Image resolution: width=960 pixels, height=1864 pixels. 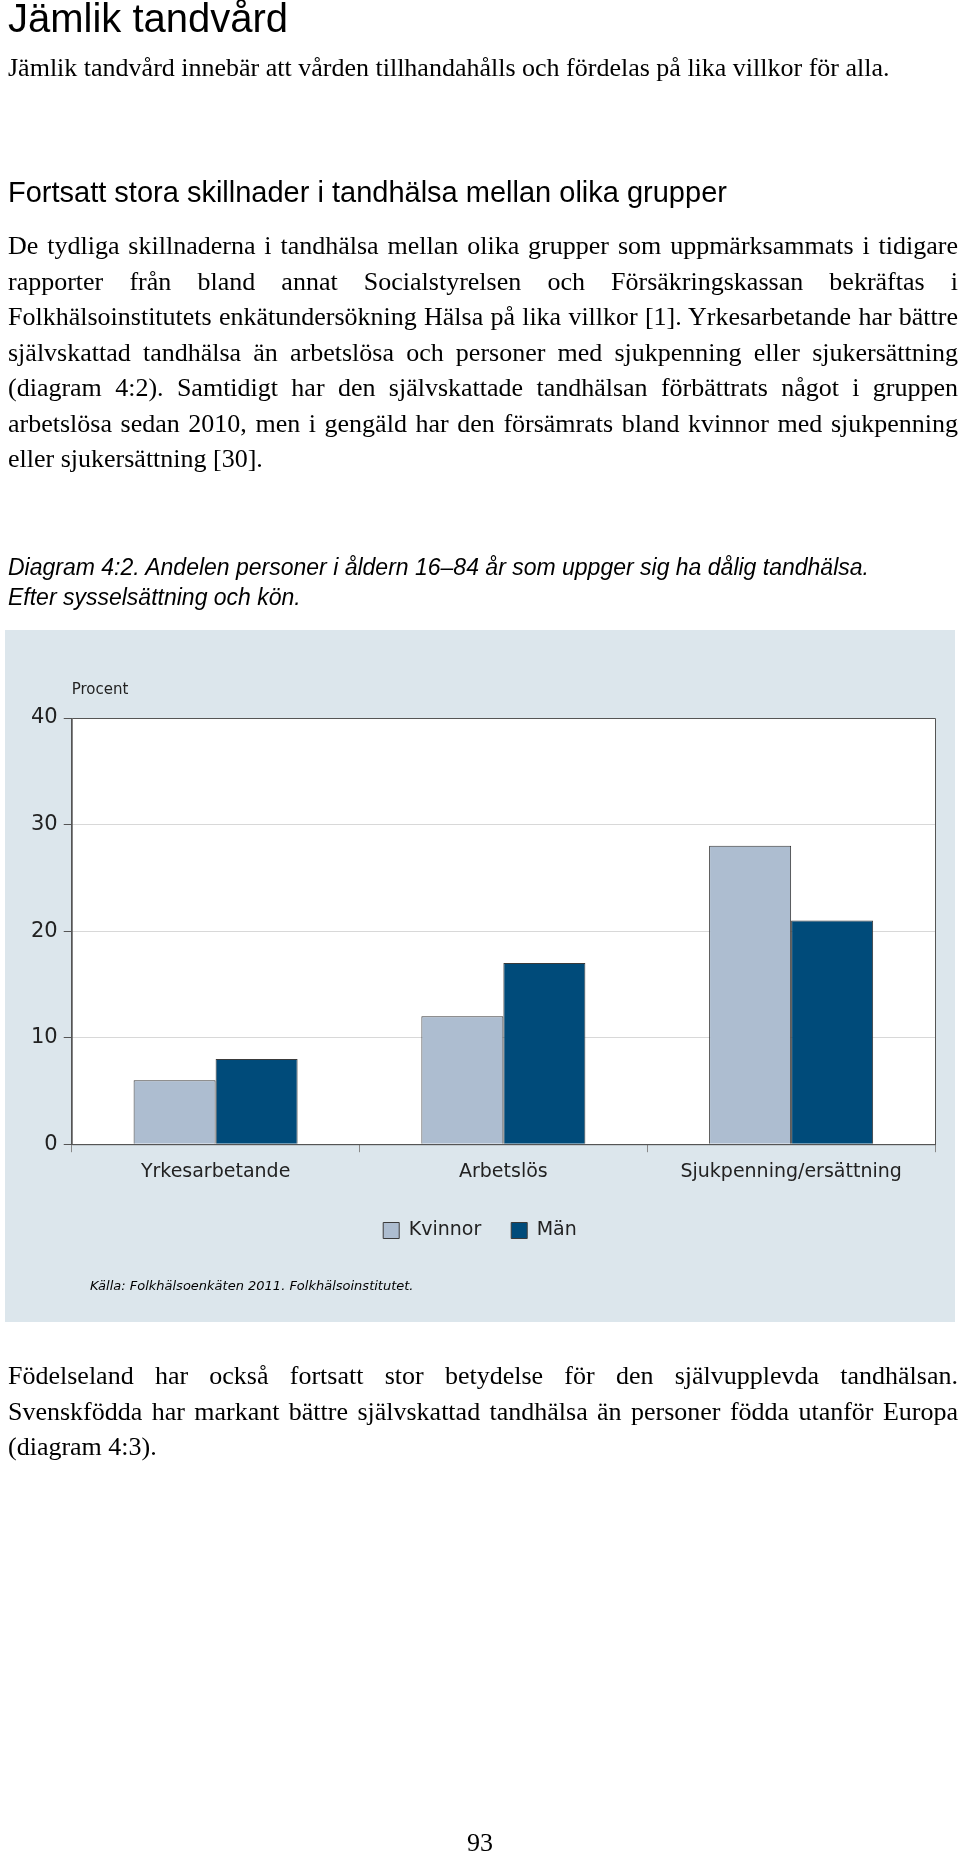 What do you see at coordinates (480, 1843) in the screenshot?
I see `text: 93` at bounding box center [480, 1843].